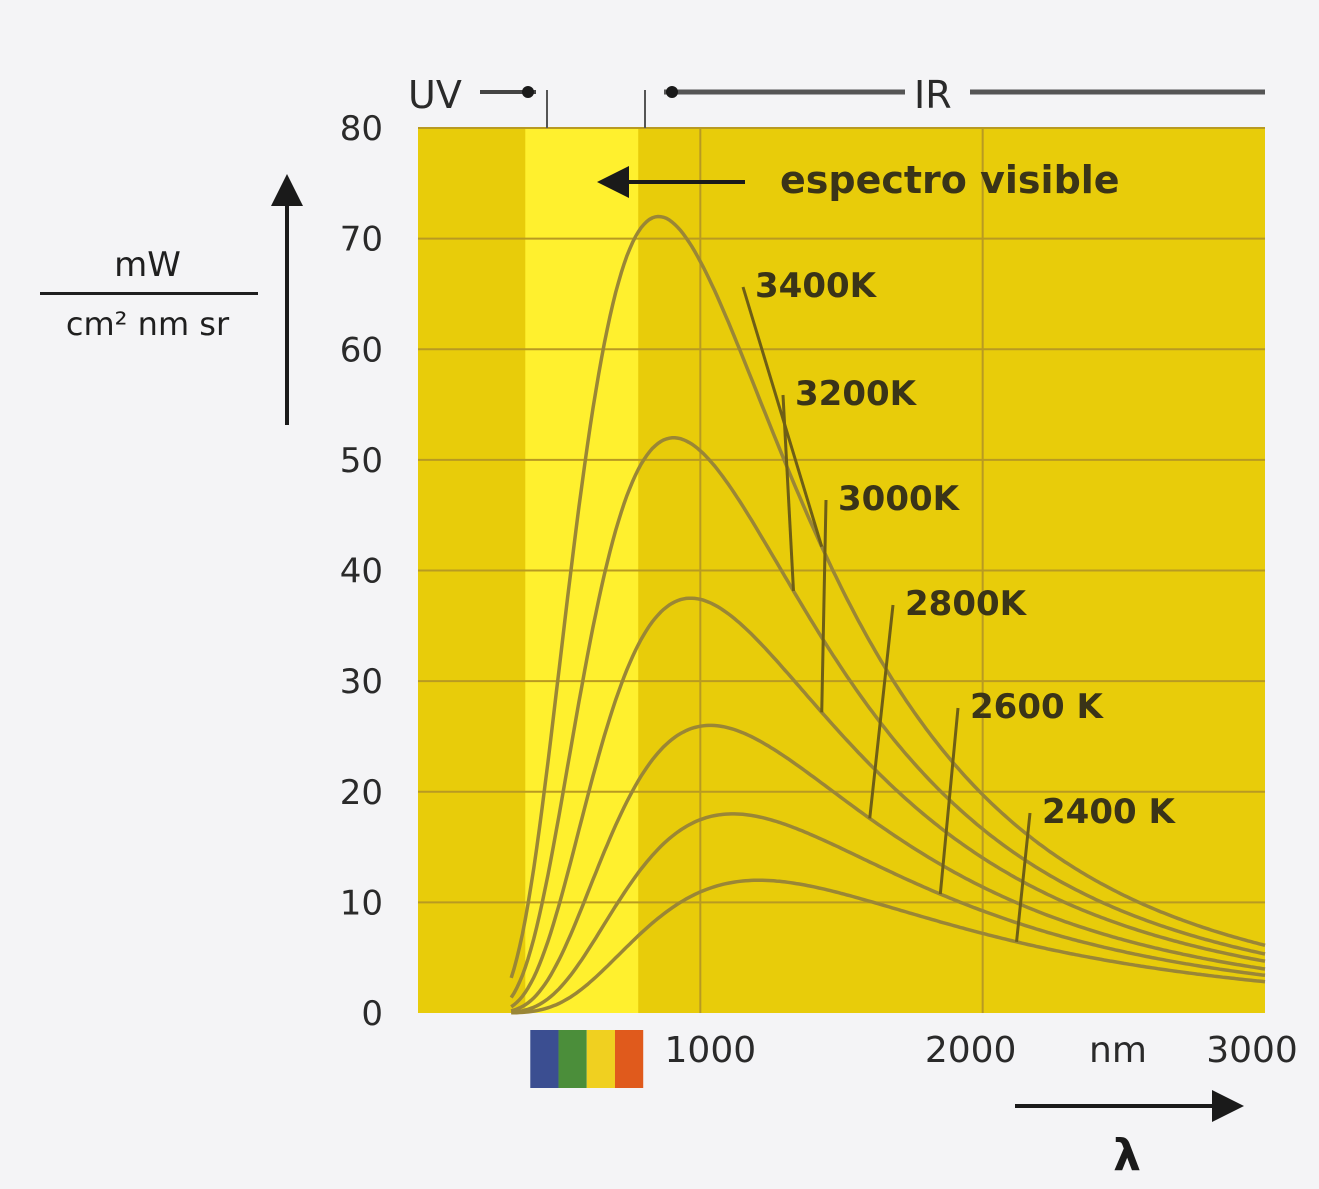  What do you see at coordinates (361, 129) in the screenshot?
I see `y-tick-label: 80` at bounding box center [361, 129].